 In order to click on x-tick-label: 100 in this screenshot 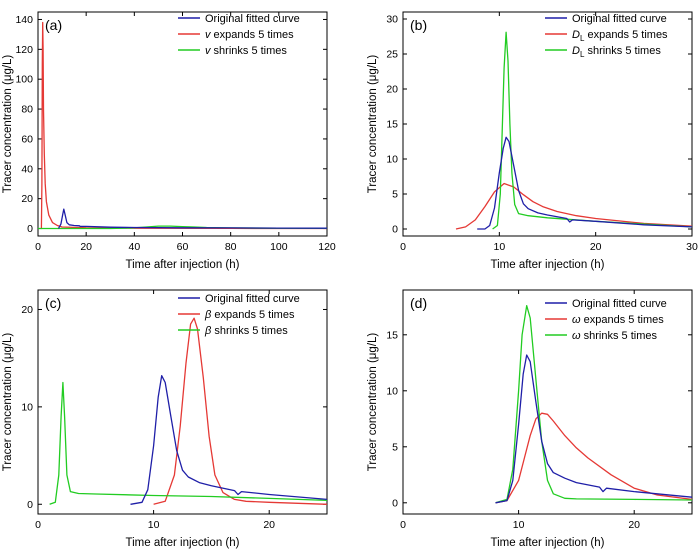, I will do `click(279, 247)`.